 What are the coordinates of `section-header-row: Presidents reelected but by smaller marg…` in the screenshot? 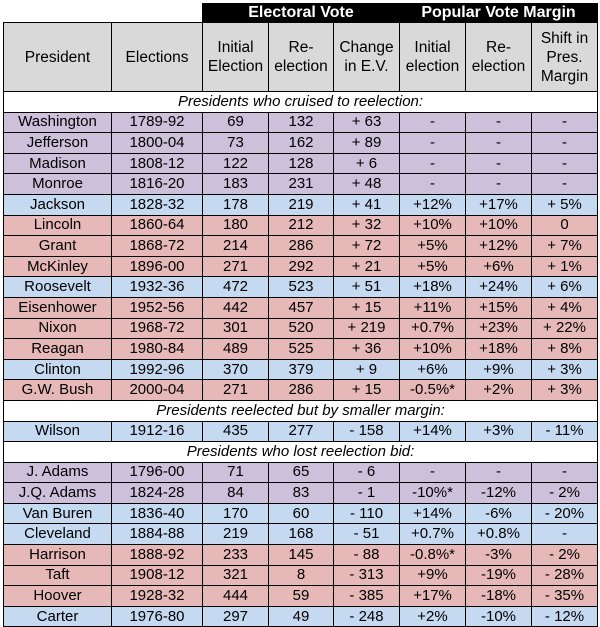 It's located at (300, 410).